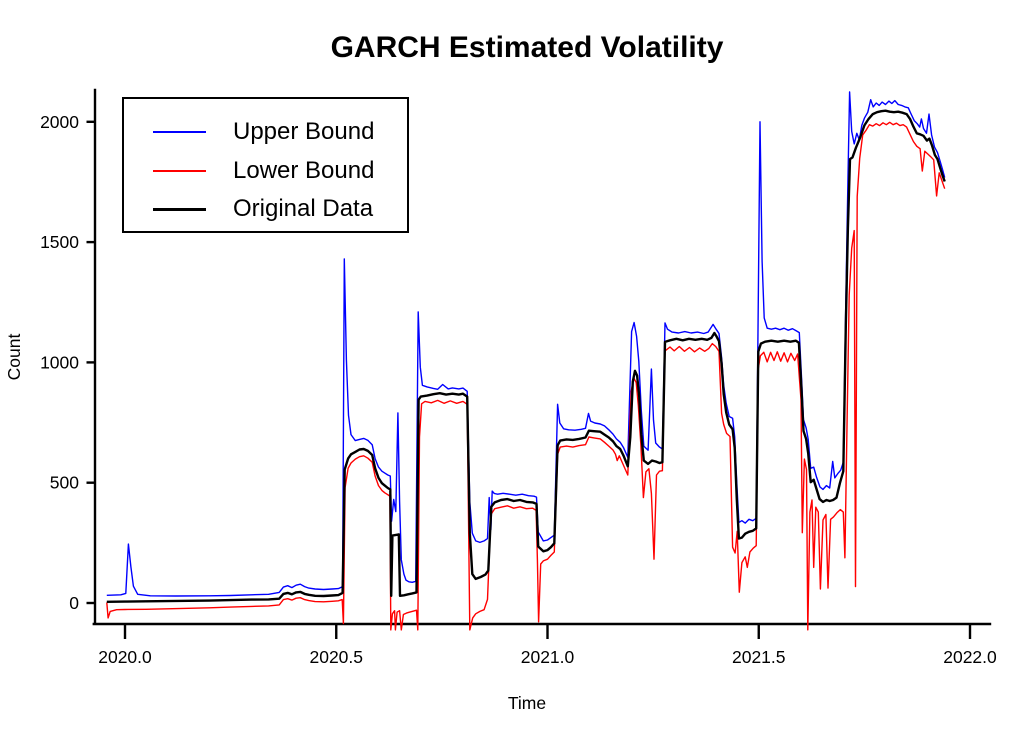 Image resolution: width=1023 pixels, height=739 pixels. Describe the element at coordinates (74, 603) in the screenshot. I see `y-tick-label: 0` at that location.